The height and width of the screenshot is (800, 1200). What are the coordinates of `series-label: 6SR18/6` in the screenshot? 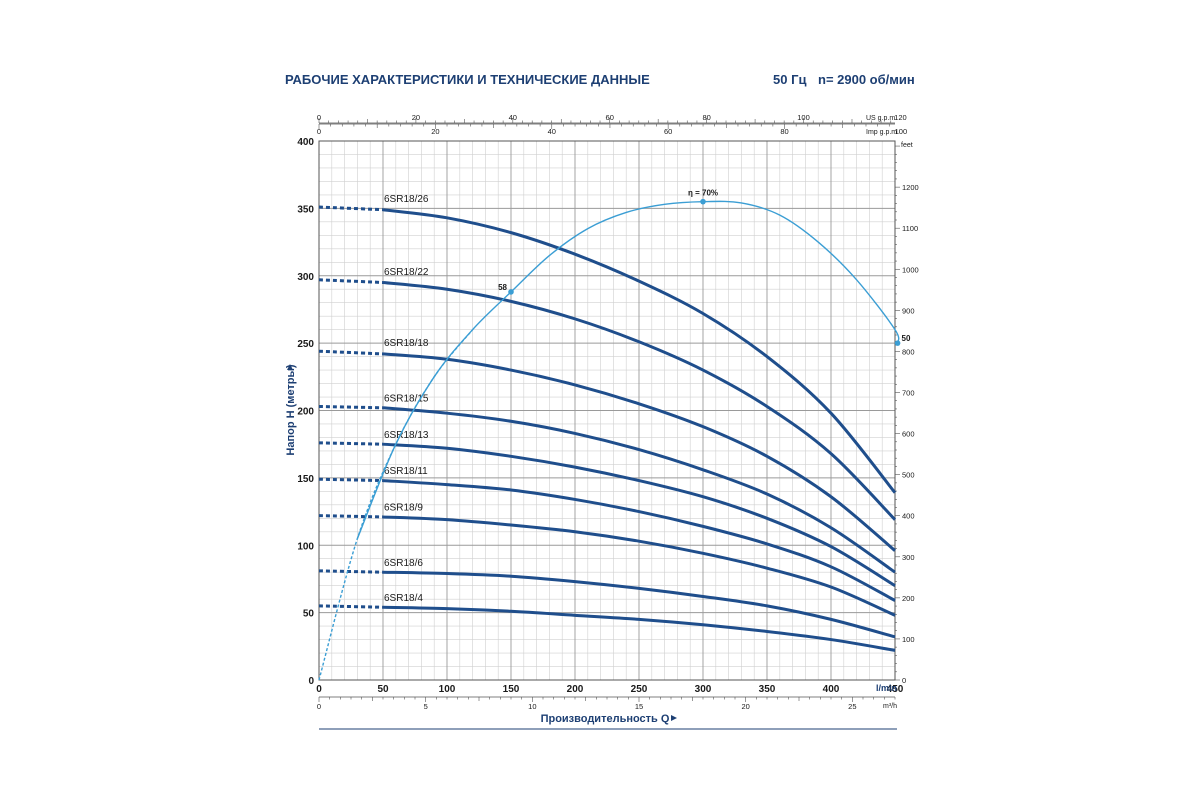 It's located at (403, 563).